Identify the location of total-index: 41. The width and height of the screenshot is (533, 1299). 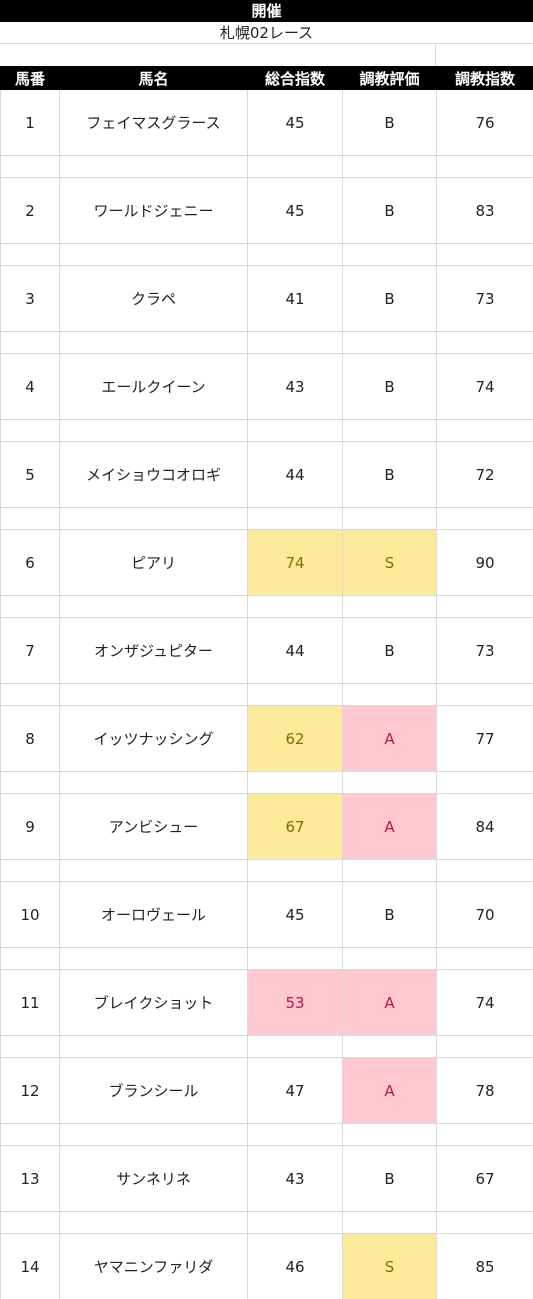
(295, 298).